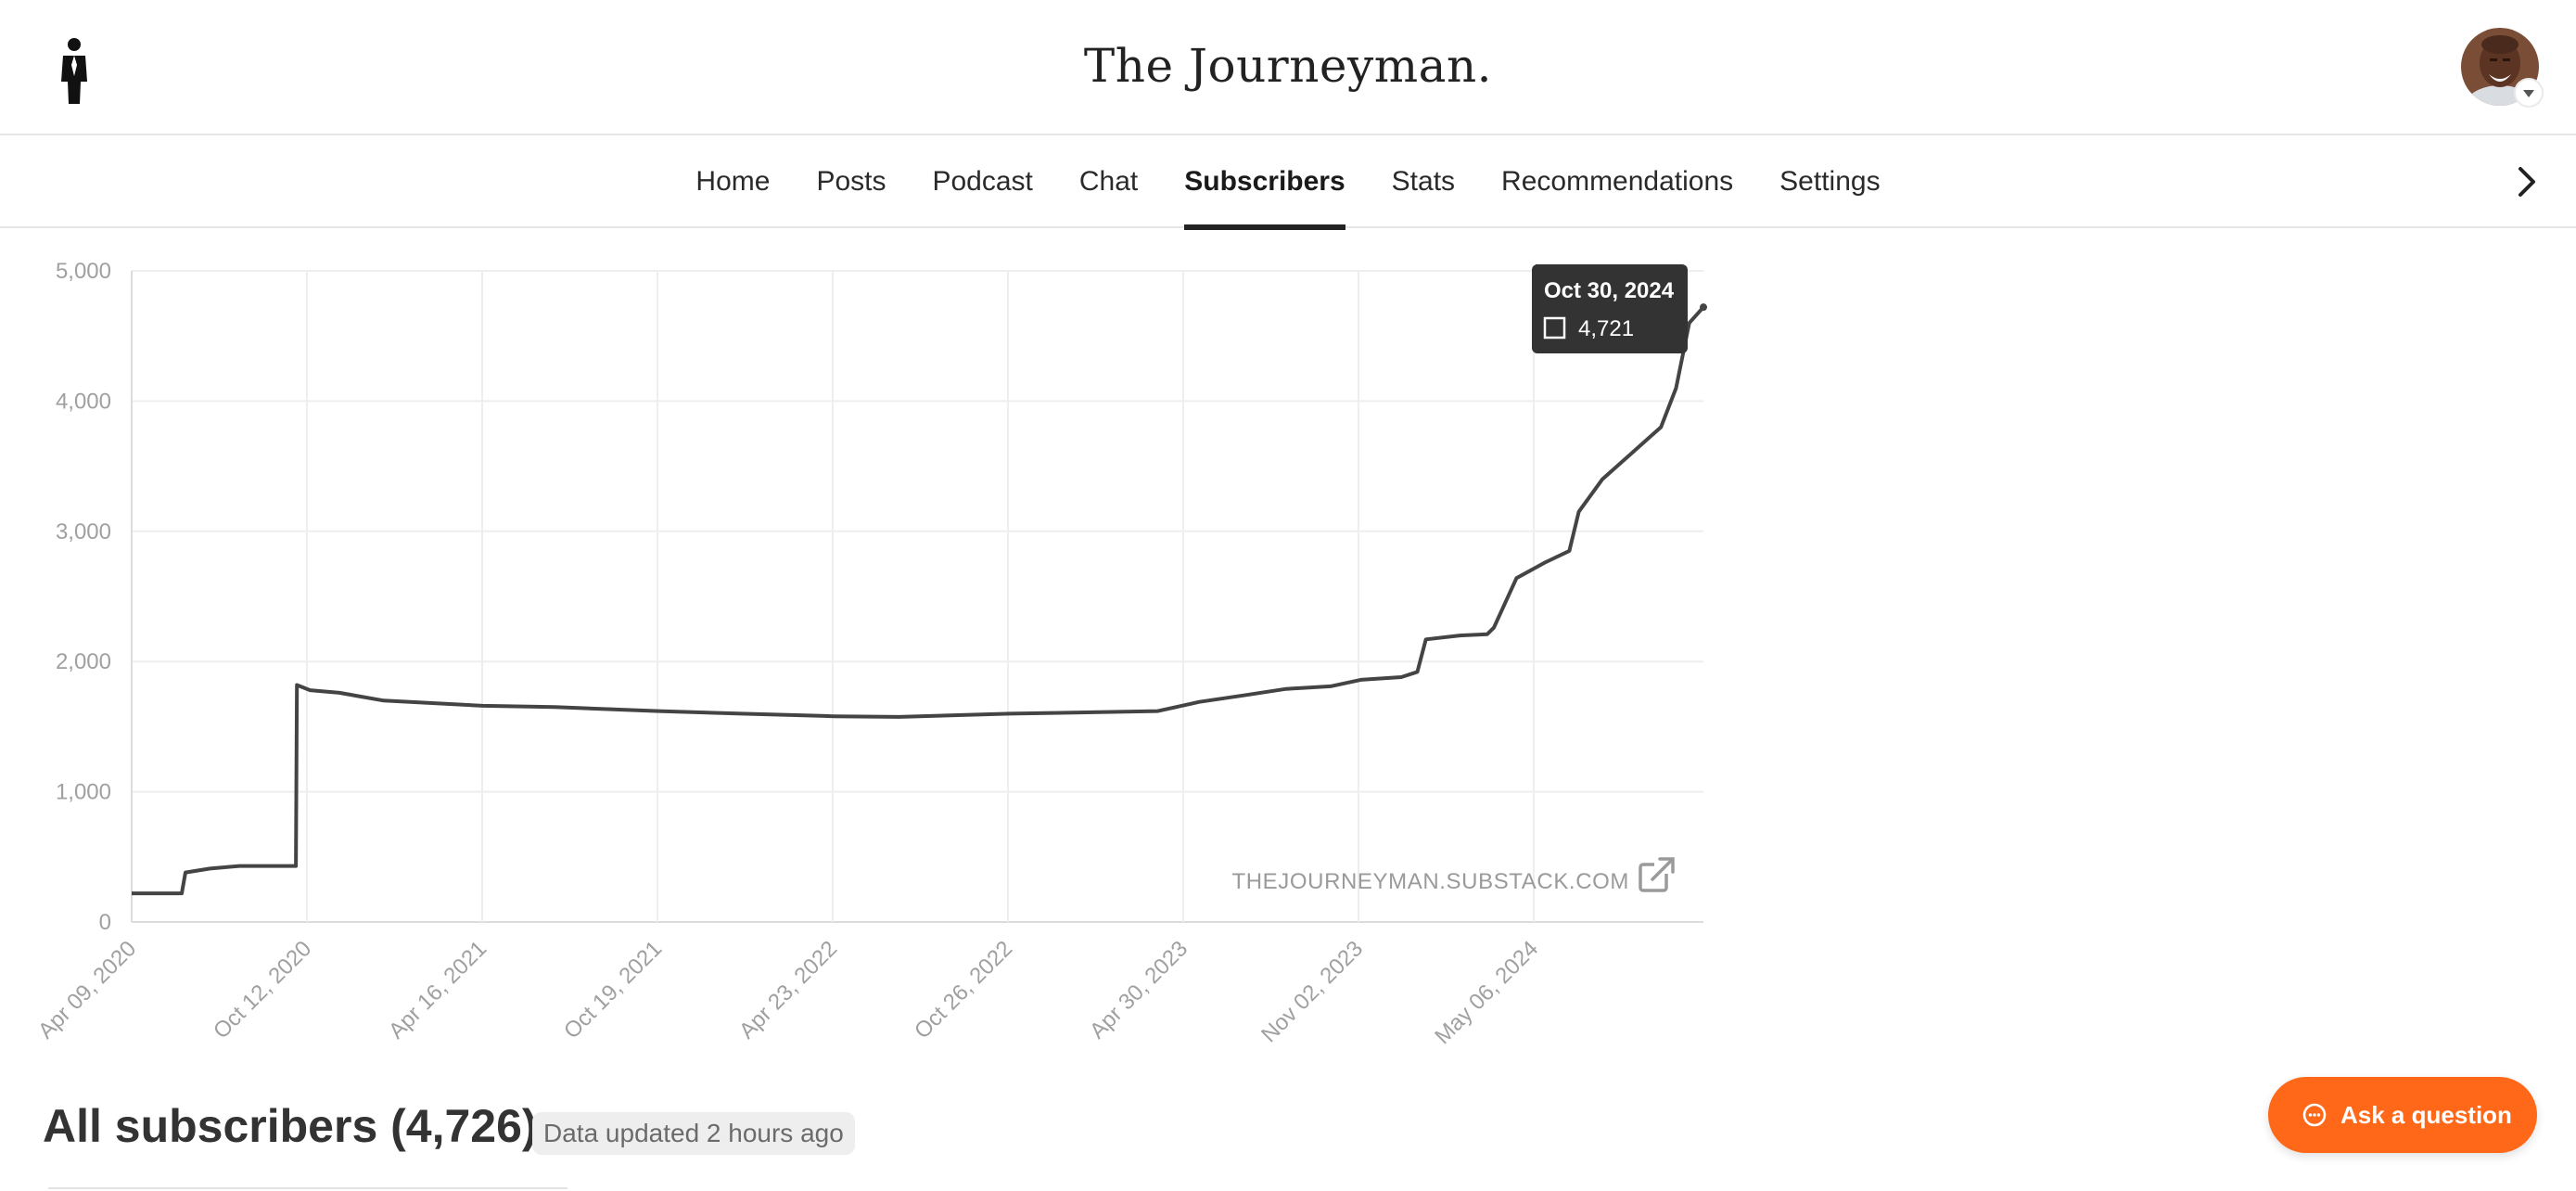  I want to click on x-tick-label: Apr 30, 2023, so click(1138, 990).